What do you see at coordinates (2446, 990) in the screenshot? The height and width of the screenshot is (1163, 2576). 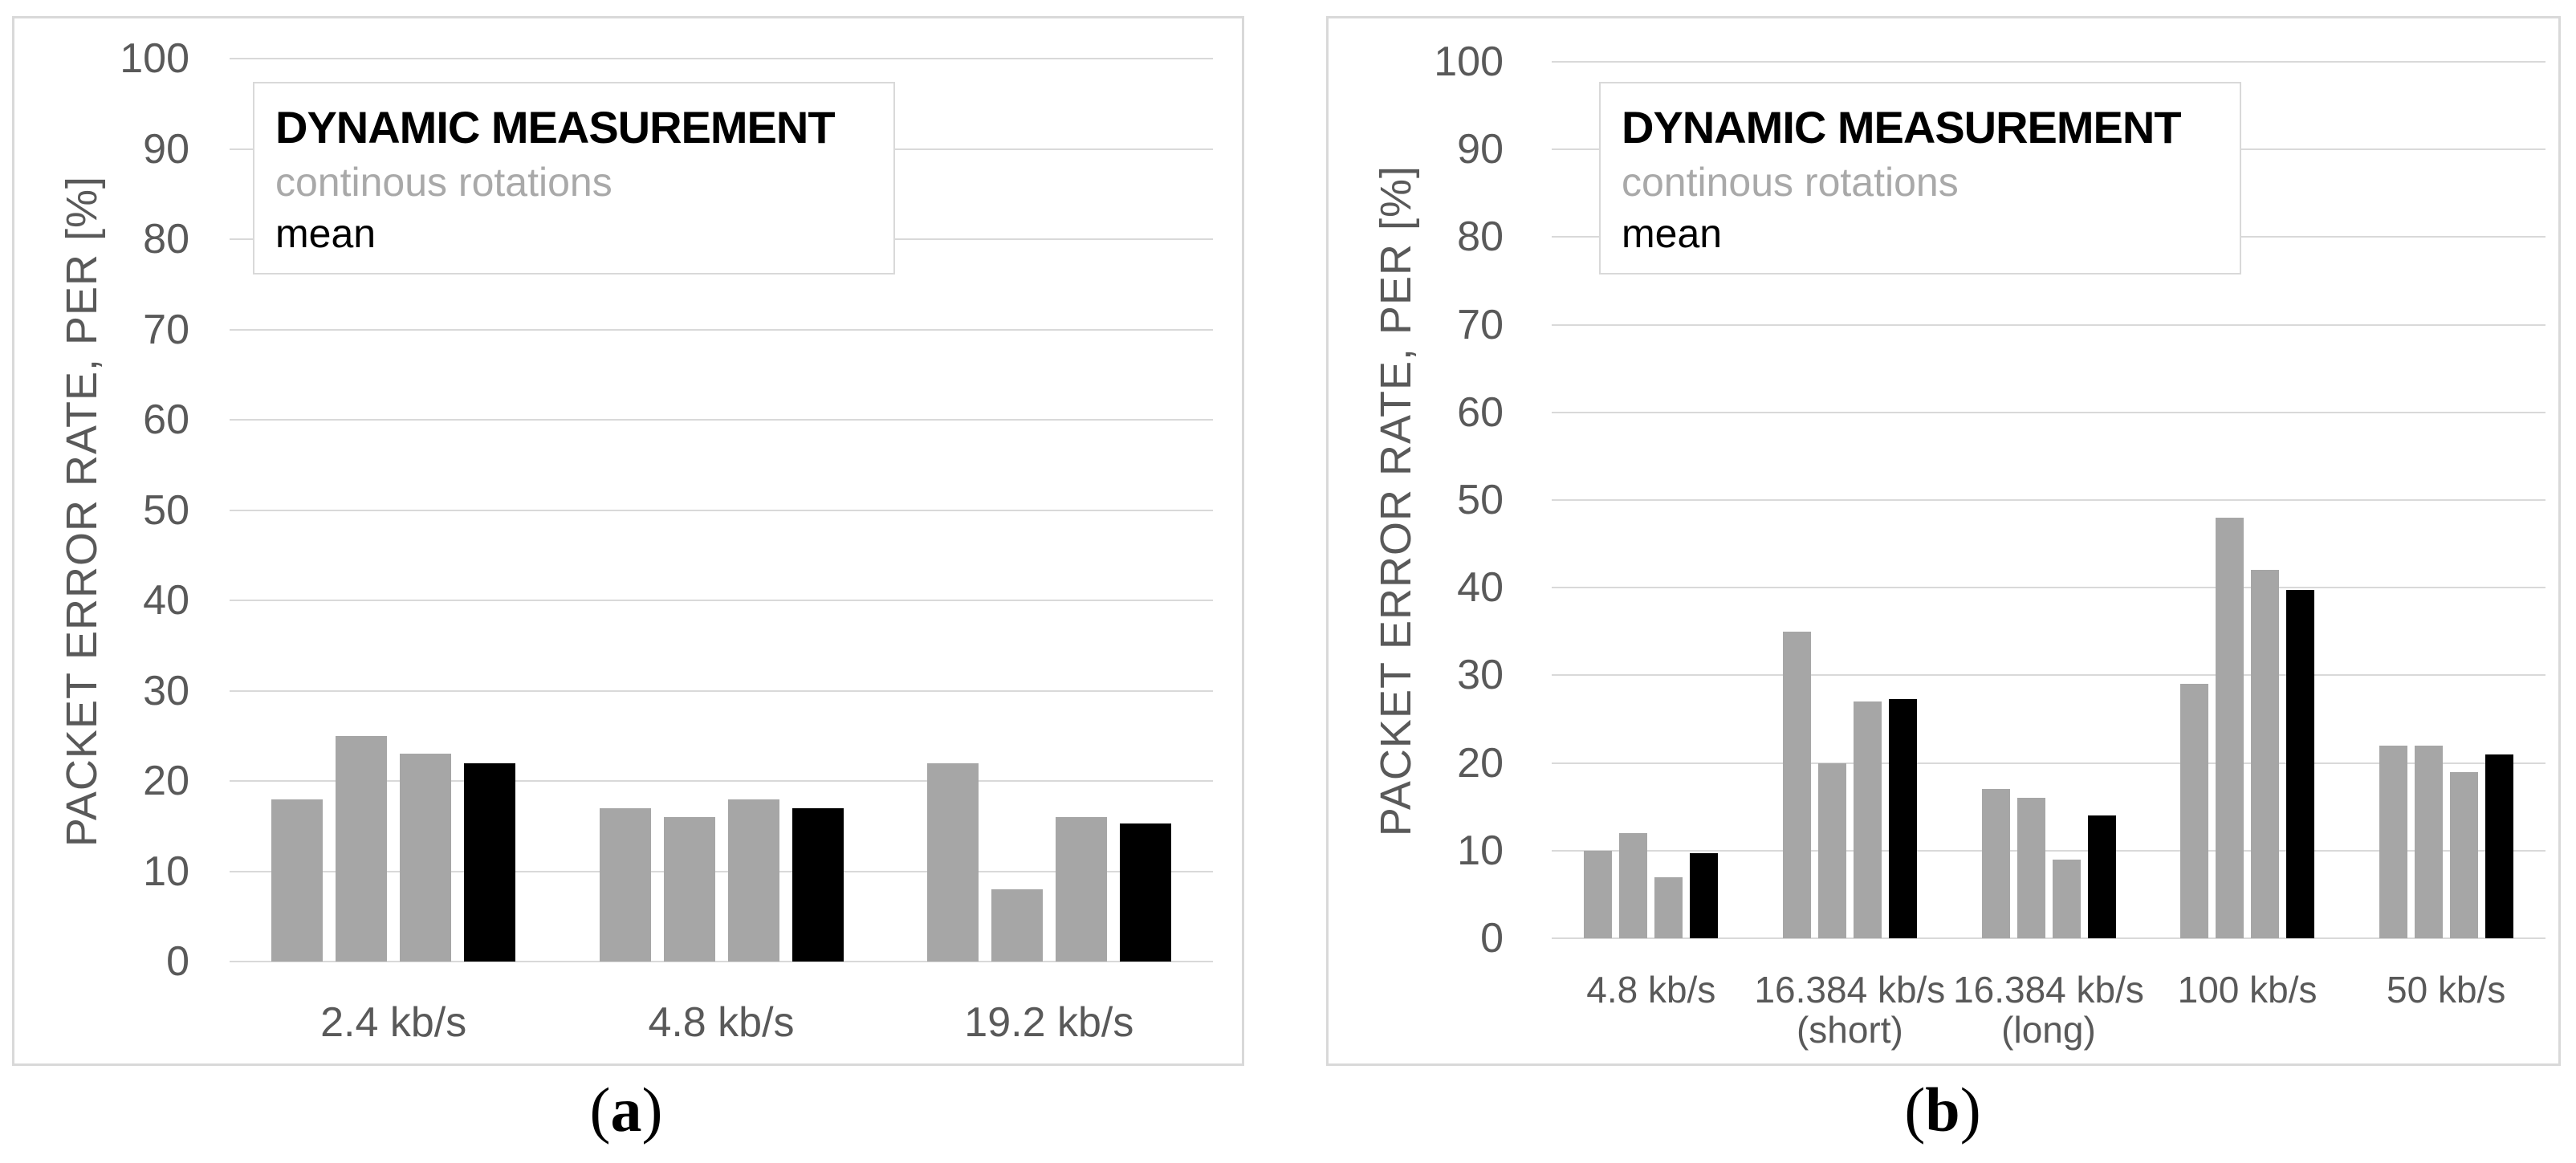 I see `x-category-label: 50 kb/s` at bounding box center [2446, 990].